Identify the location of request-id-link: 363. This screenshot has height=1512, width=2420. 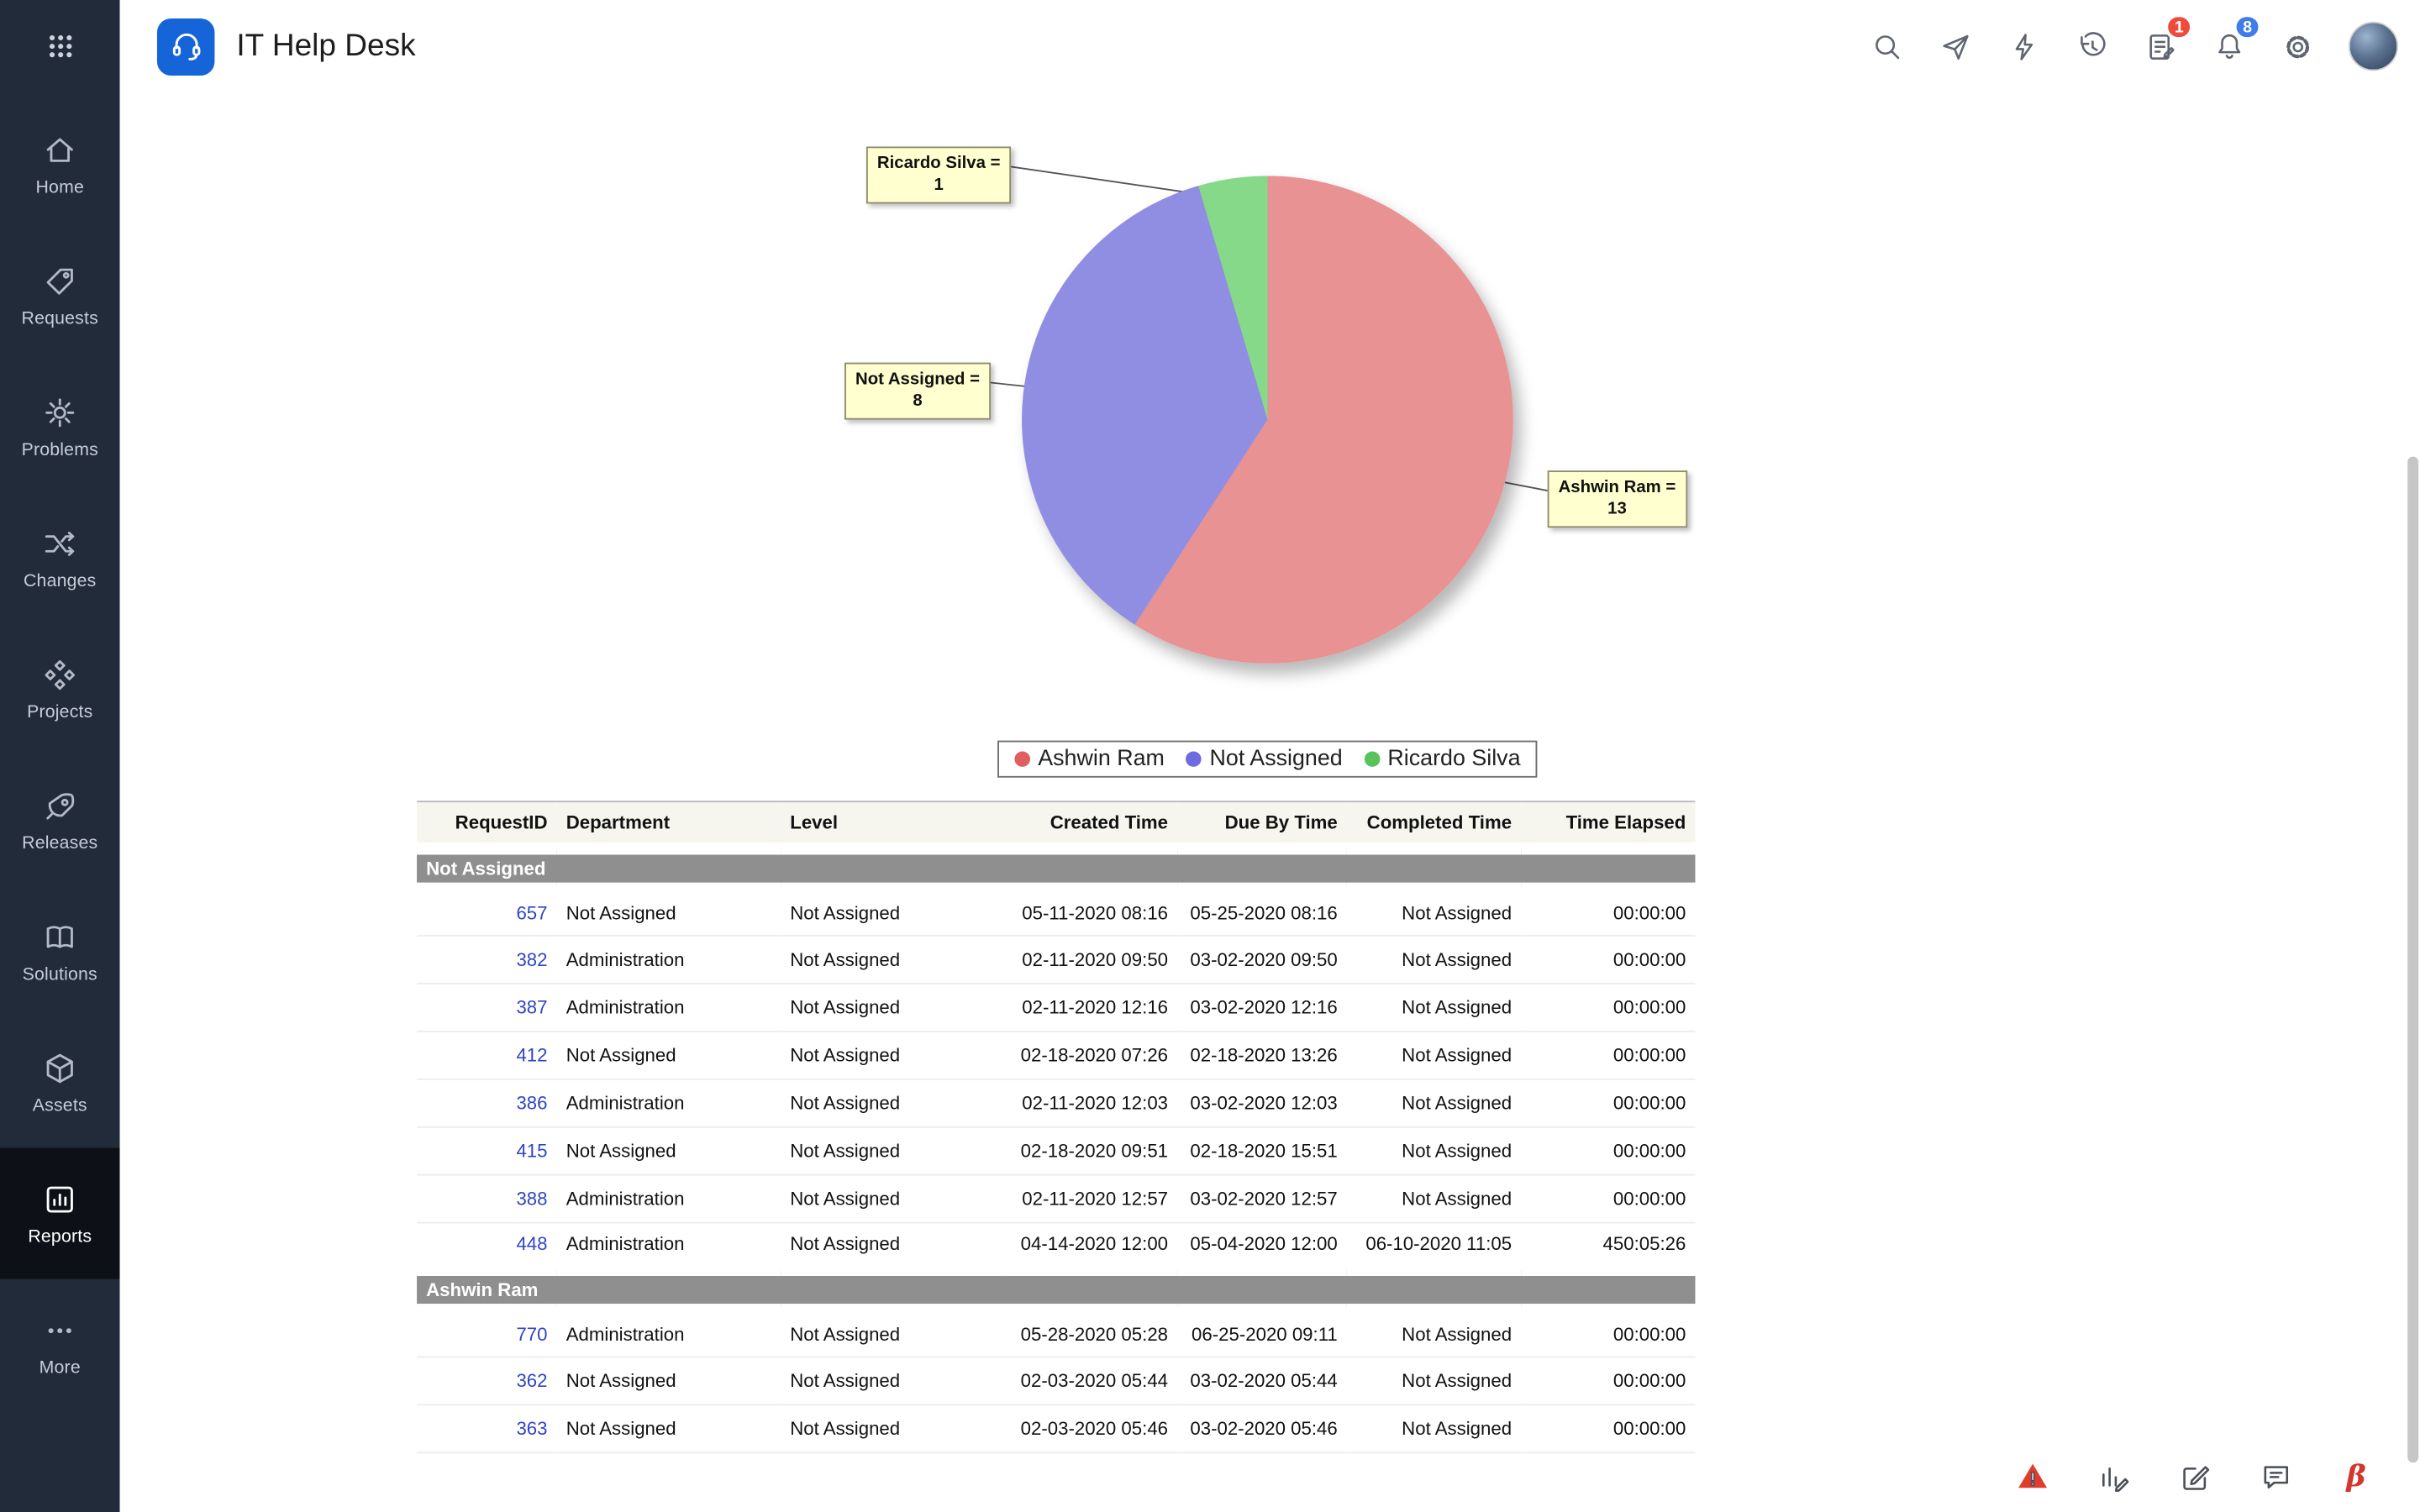
(532, 1428).